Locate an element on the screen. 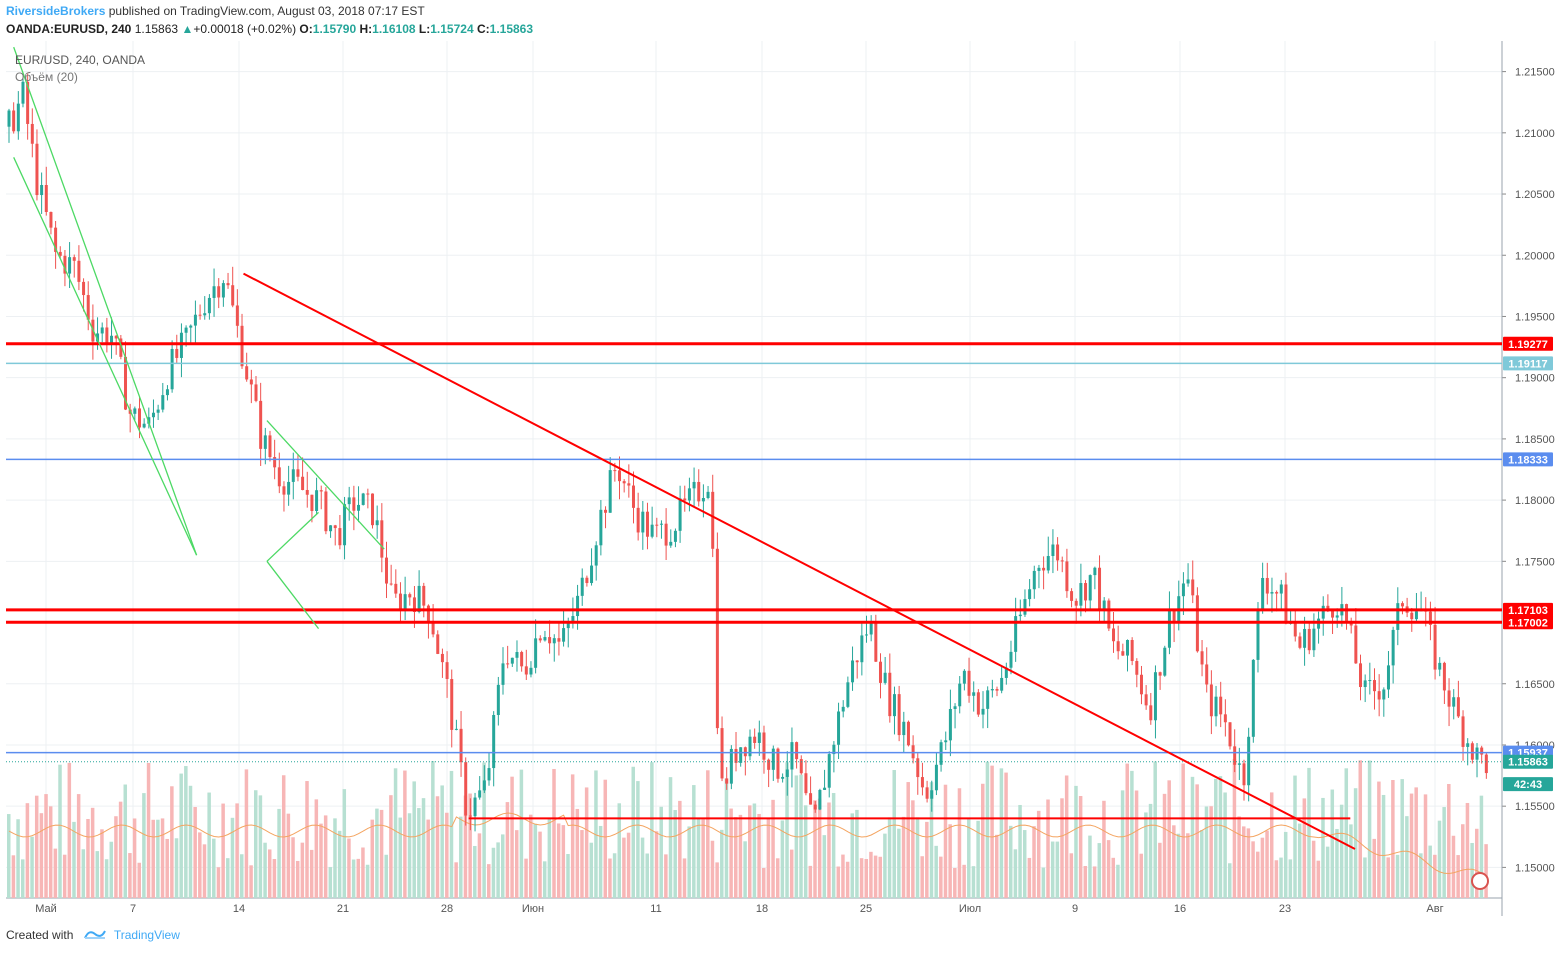 The height and width of the screenshot is (953, 1560). tradingview-link: TradingView is located at coordinates (146, 935).